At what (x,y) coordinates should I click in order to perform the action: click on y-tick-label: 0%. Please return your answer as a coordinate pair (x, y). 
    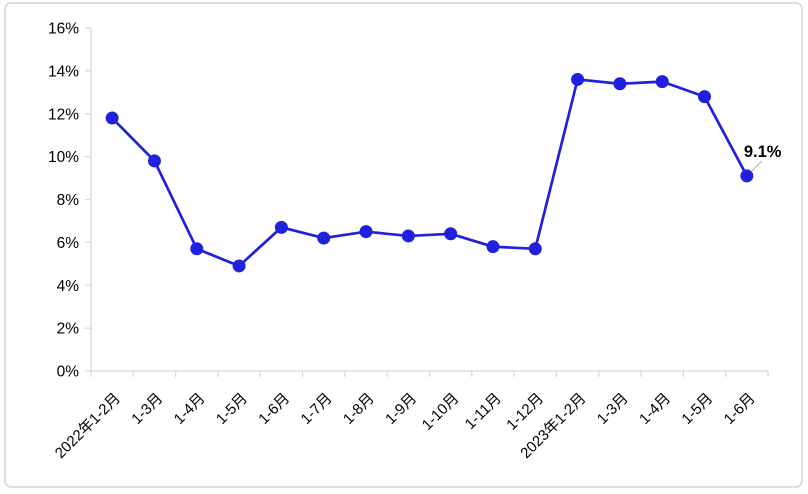
    Looking at the image, I should click on (68, 372).